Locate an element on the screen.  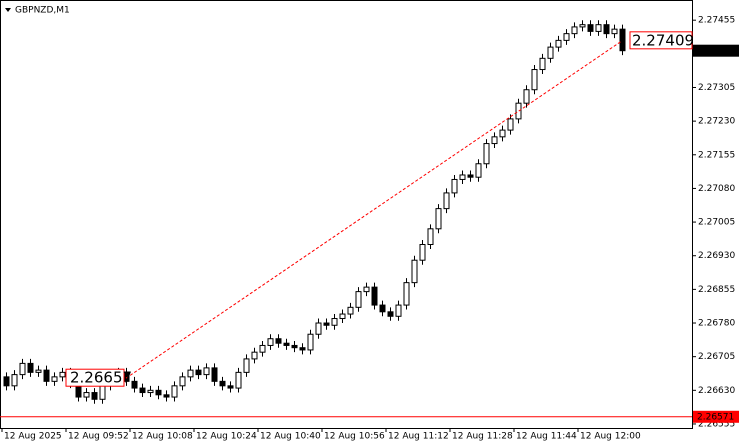
trend-end-label: 2.27409 is located at coordinates (663, 40).